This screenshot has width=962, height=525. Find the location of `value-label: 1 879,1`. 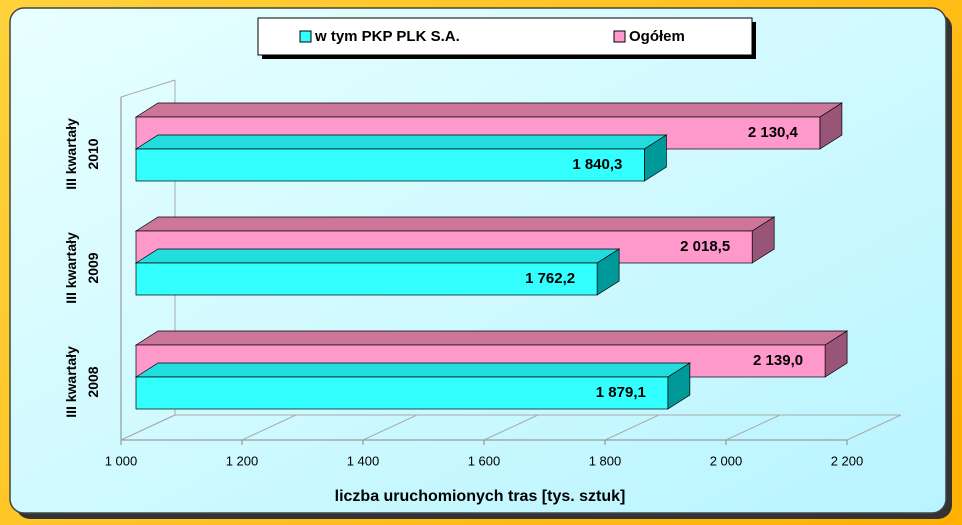

value-label: 1 879,1 is located at coordinates (621, 392).